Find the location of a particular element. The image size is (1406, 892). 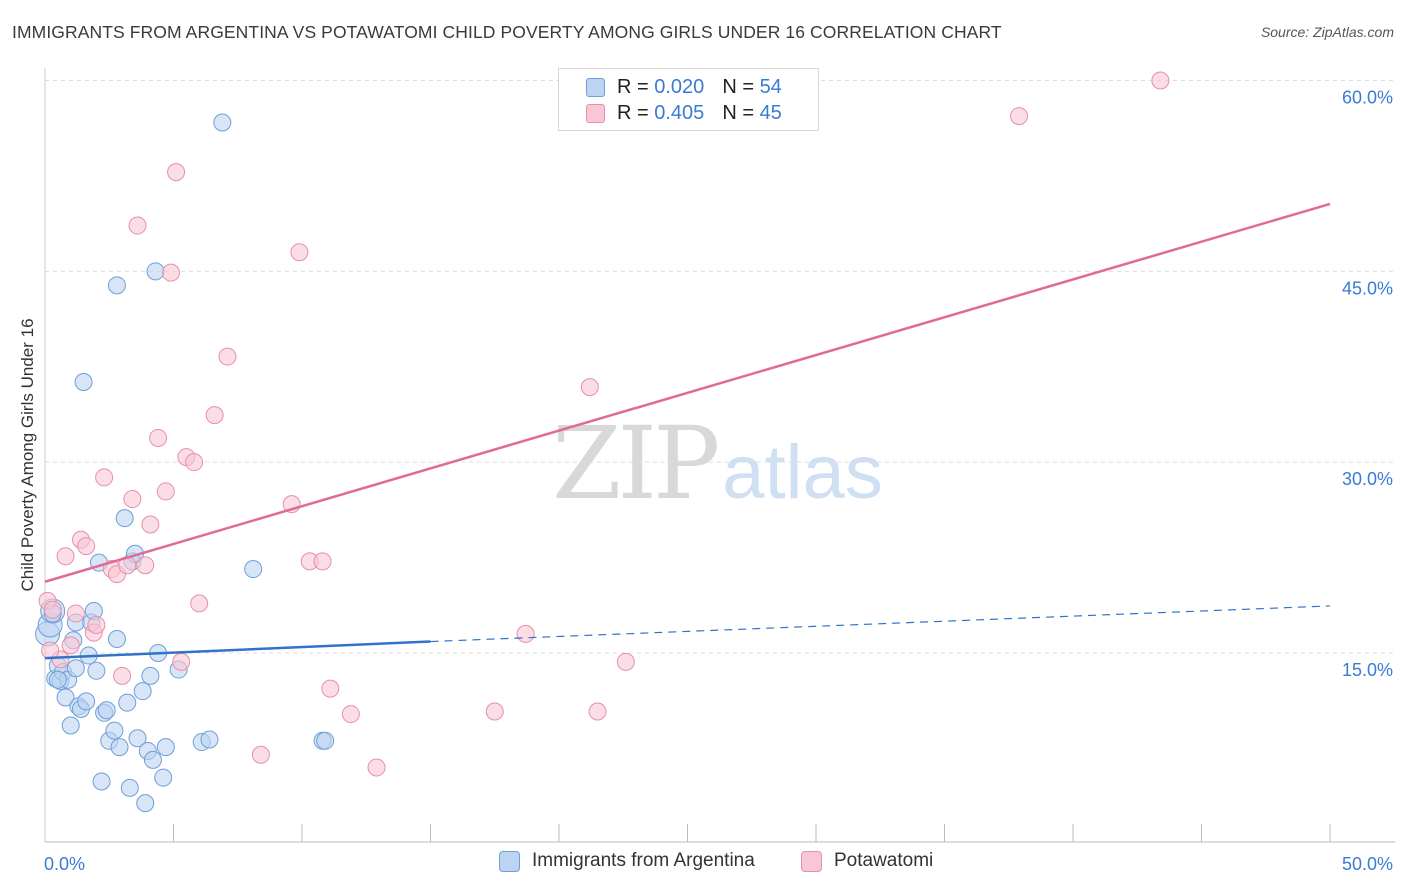

stats-row-argentina: R = 0.020 N = 54 is located at coordinates (684, 87).